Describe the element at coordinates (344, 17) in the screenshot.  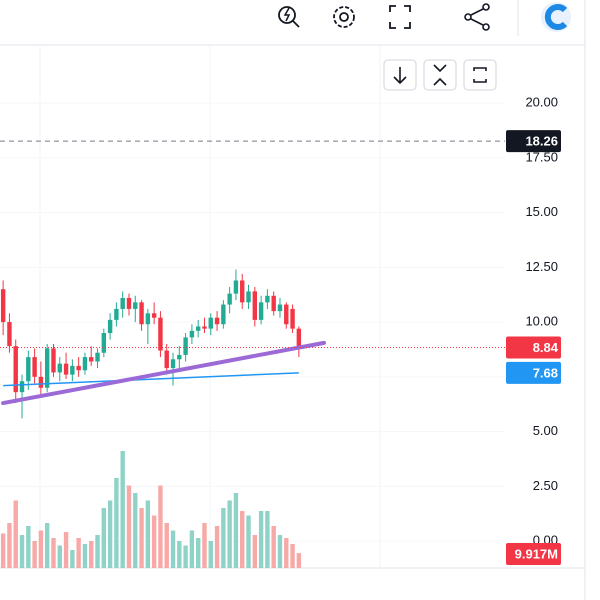
I see `settings-icon` at that location.